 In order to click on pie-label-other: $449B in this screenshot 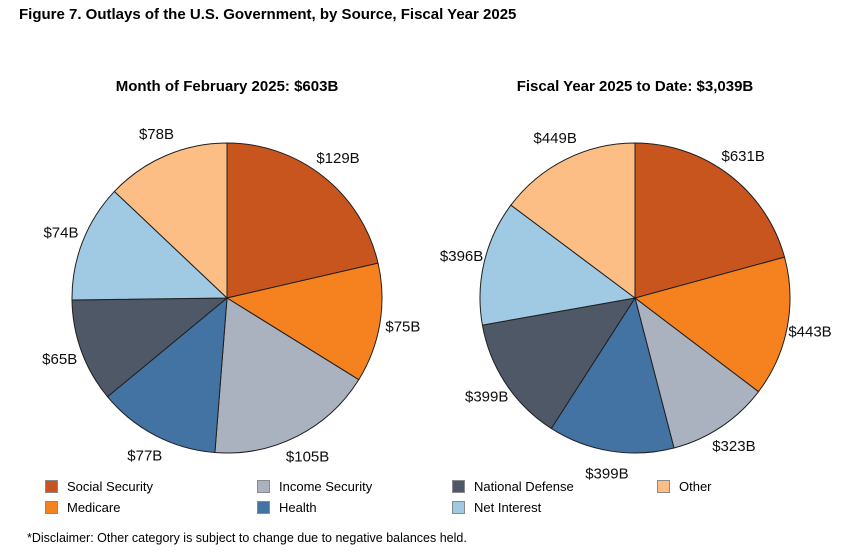, I will do `click(555, 138)`.